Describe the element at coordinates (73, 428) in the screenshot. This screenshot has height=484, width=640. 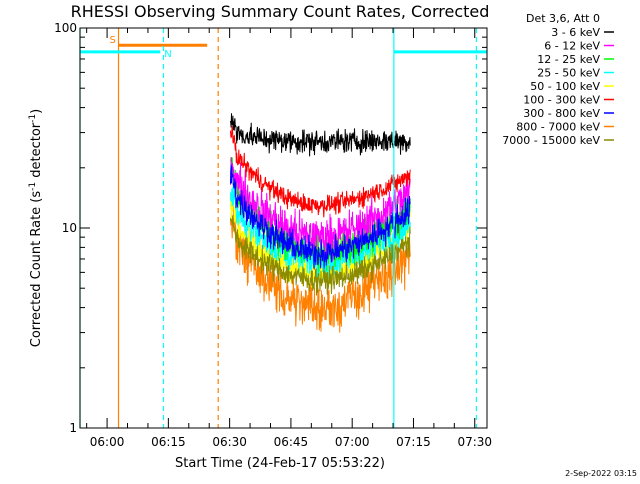
I see `y-tick-label: 1` at that location.